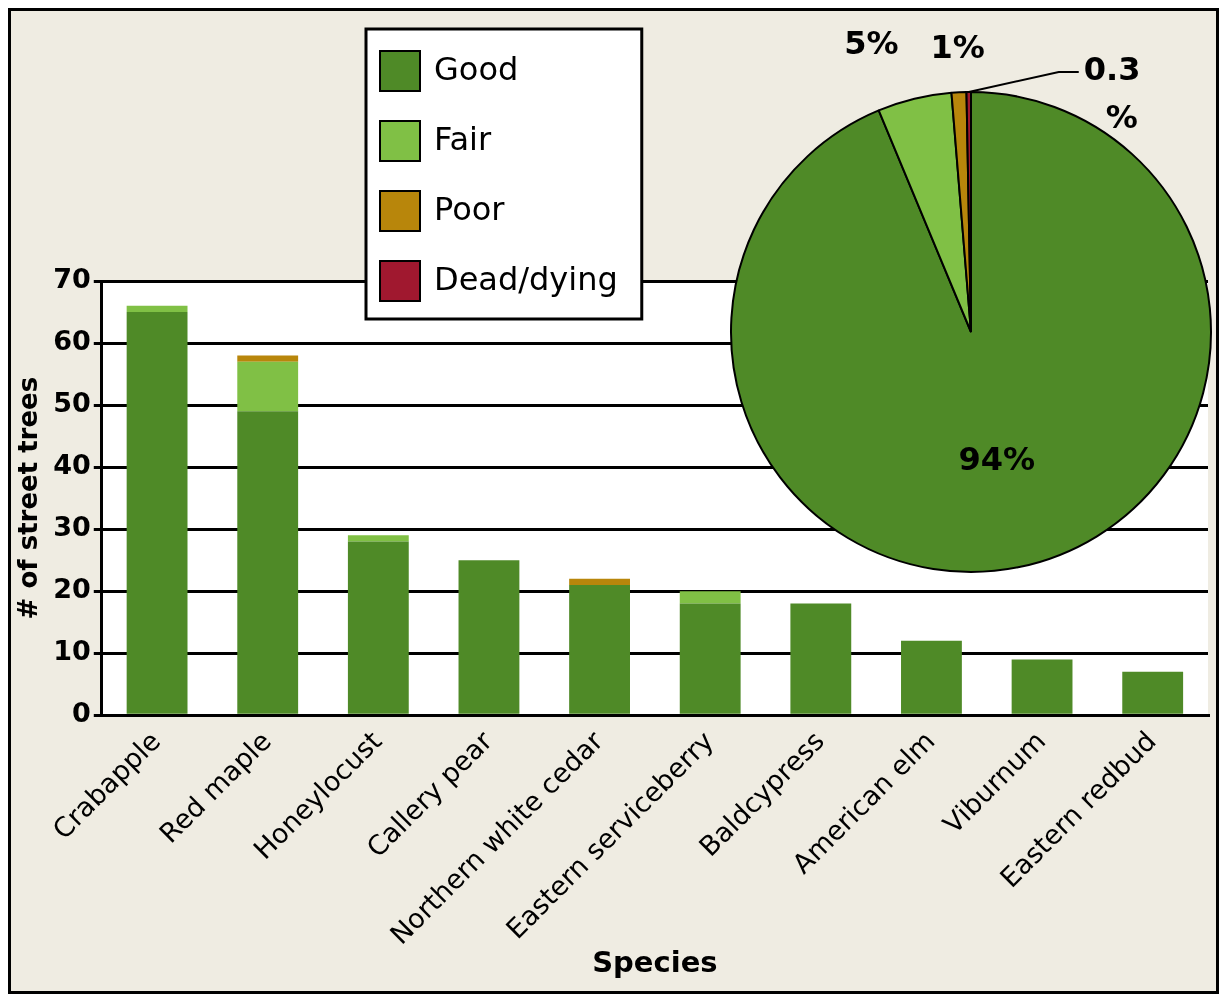 Image resolution: width=1221 pixels, height=997 pixels. Describe the element at coordinates (72, 651) in the screenshot. I see `y-tick-label: 10` at that location.